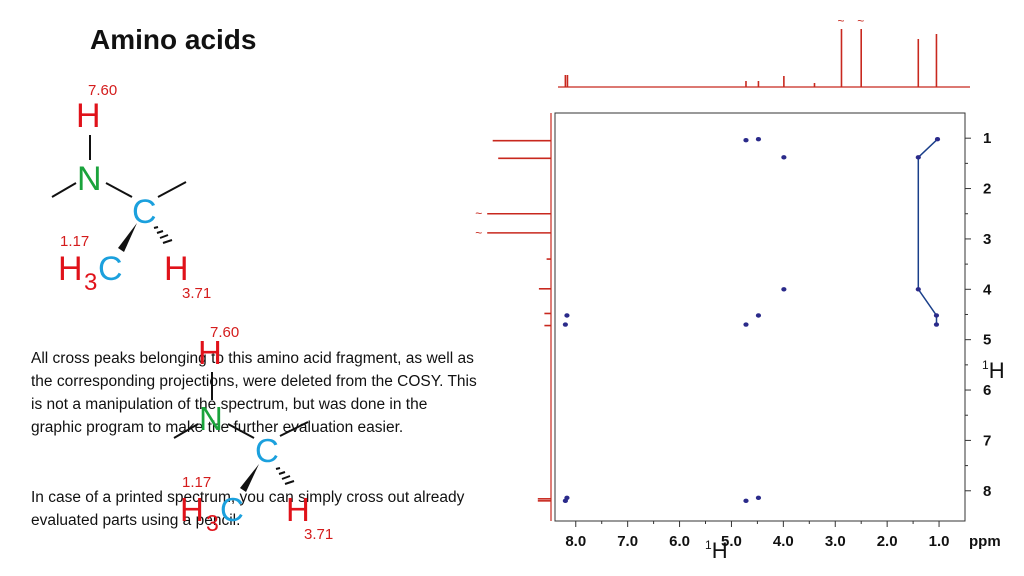  I want to click on x-tick-label: 3.0, so click(835, 541).